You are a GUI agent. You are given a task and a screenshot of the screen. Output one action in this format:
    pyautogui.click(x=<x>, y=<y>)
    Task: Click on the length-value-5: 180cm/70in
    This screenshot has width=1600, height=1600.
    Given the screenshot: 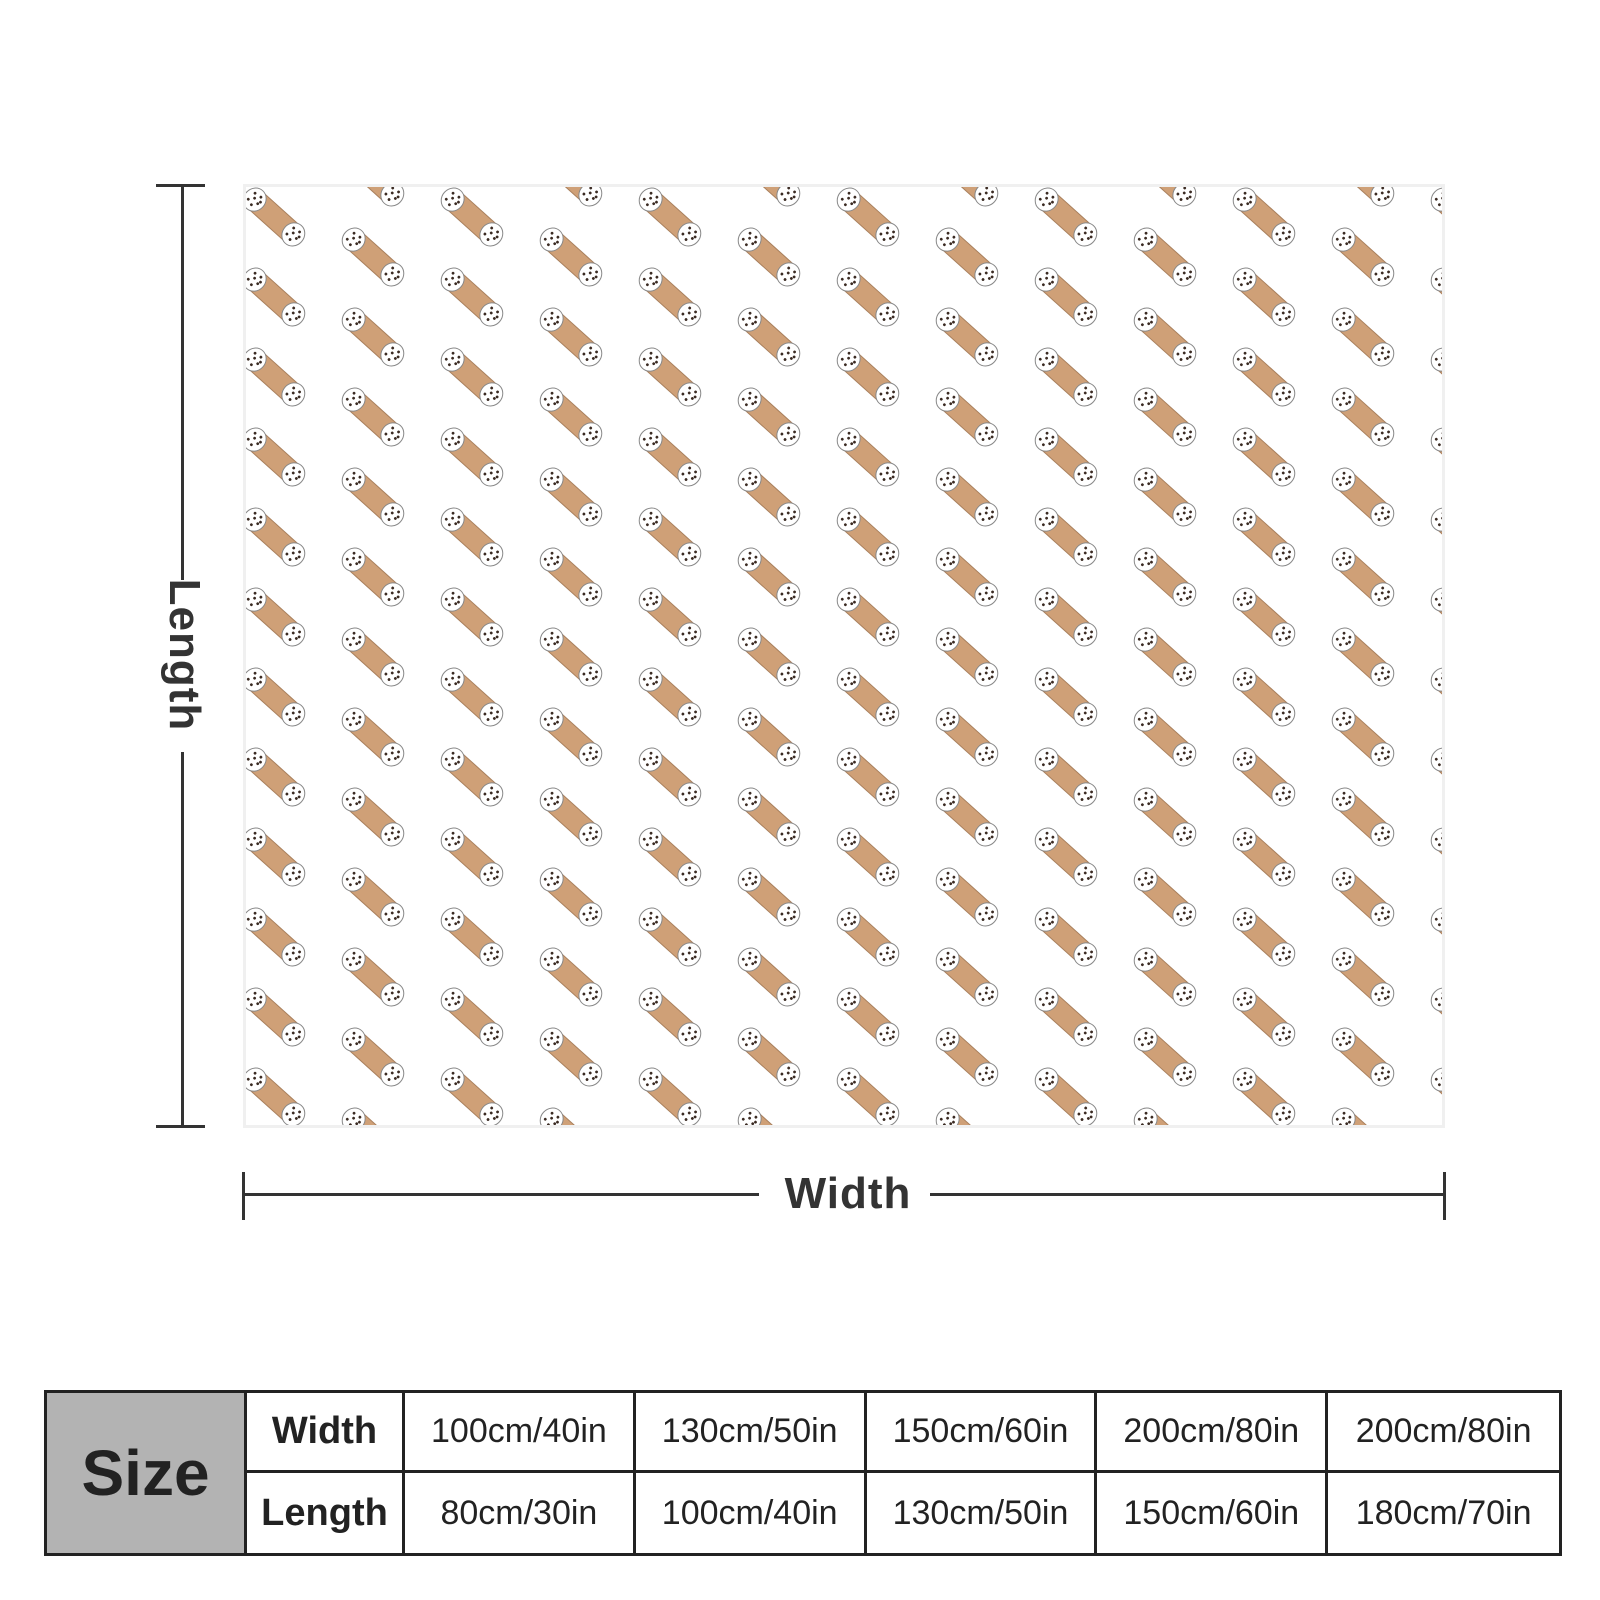 What is the action you would take?
    pyautogui.click(x=1443, y=1512)
    